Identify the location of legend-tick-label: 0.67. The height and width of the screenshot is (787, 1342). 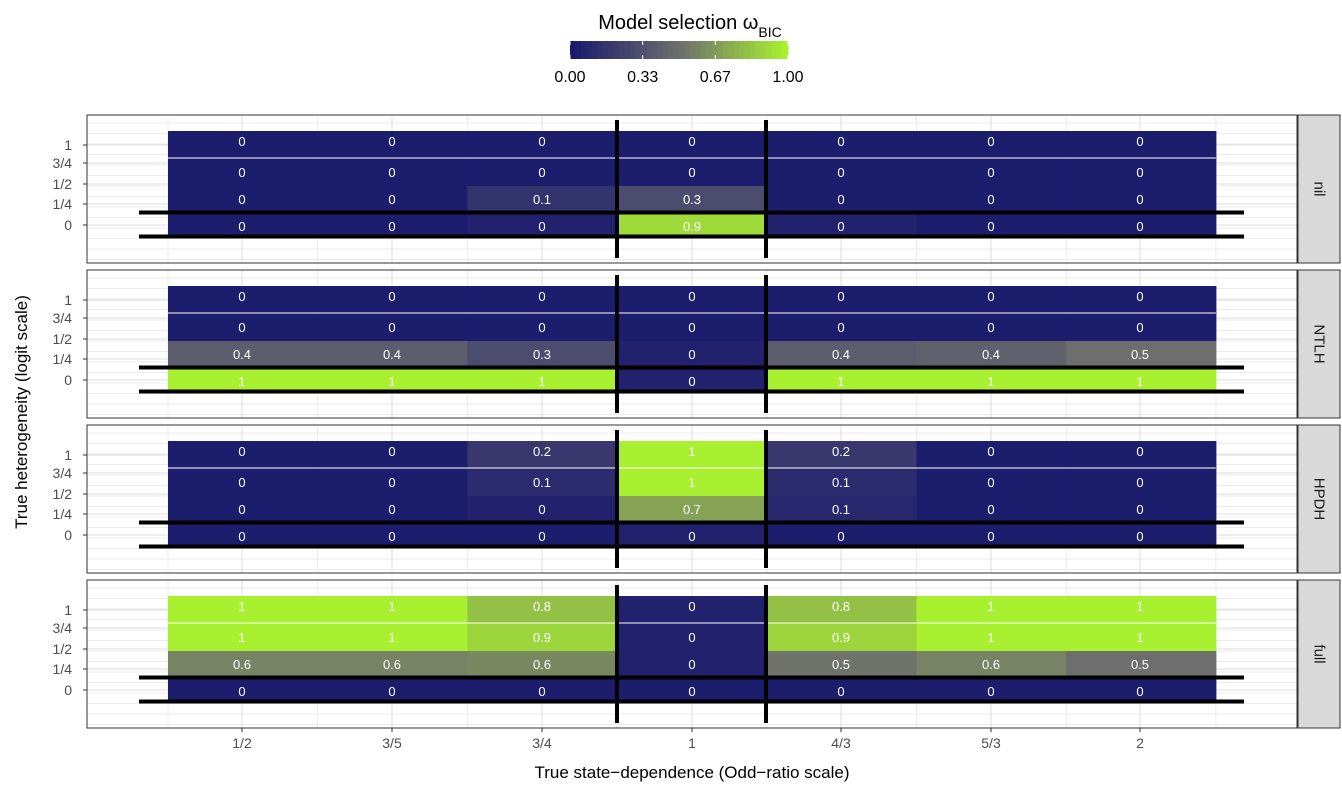
(715, 77).